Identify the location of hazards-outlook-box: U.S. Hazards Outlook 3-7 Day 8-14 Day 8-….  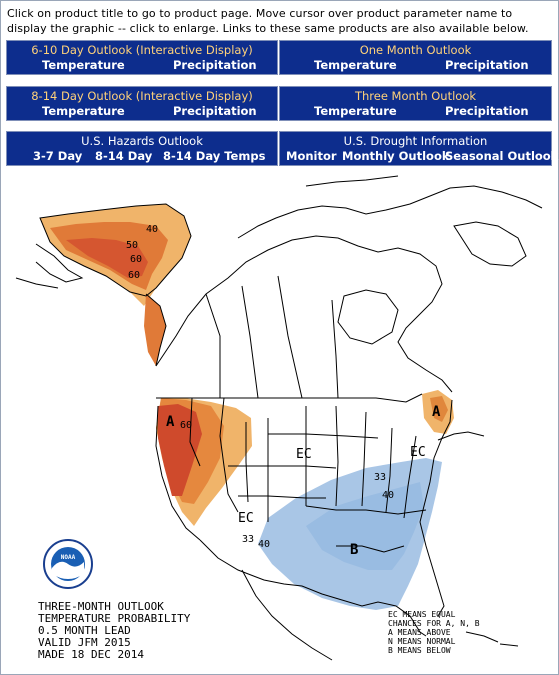
(142, 148).